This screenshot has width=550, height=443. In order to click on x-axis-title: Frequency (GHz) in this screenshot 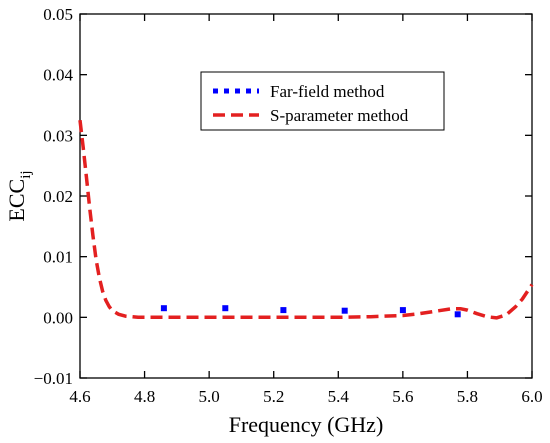, I will do `click(306, 424)`.